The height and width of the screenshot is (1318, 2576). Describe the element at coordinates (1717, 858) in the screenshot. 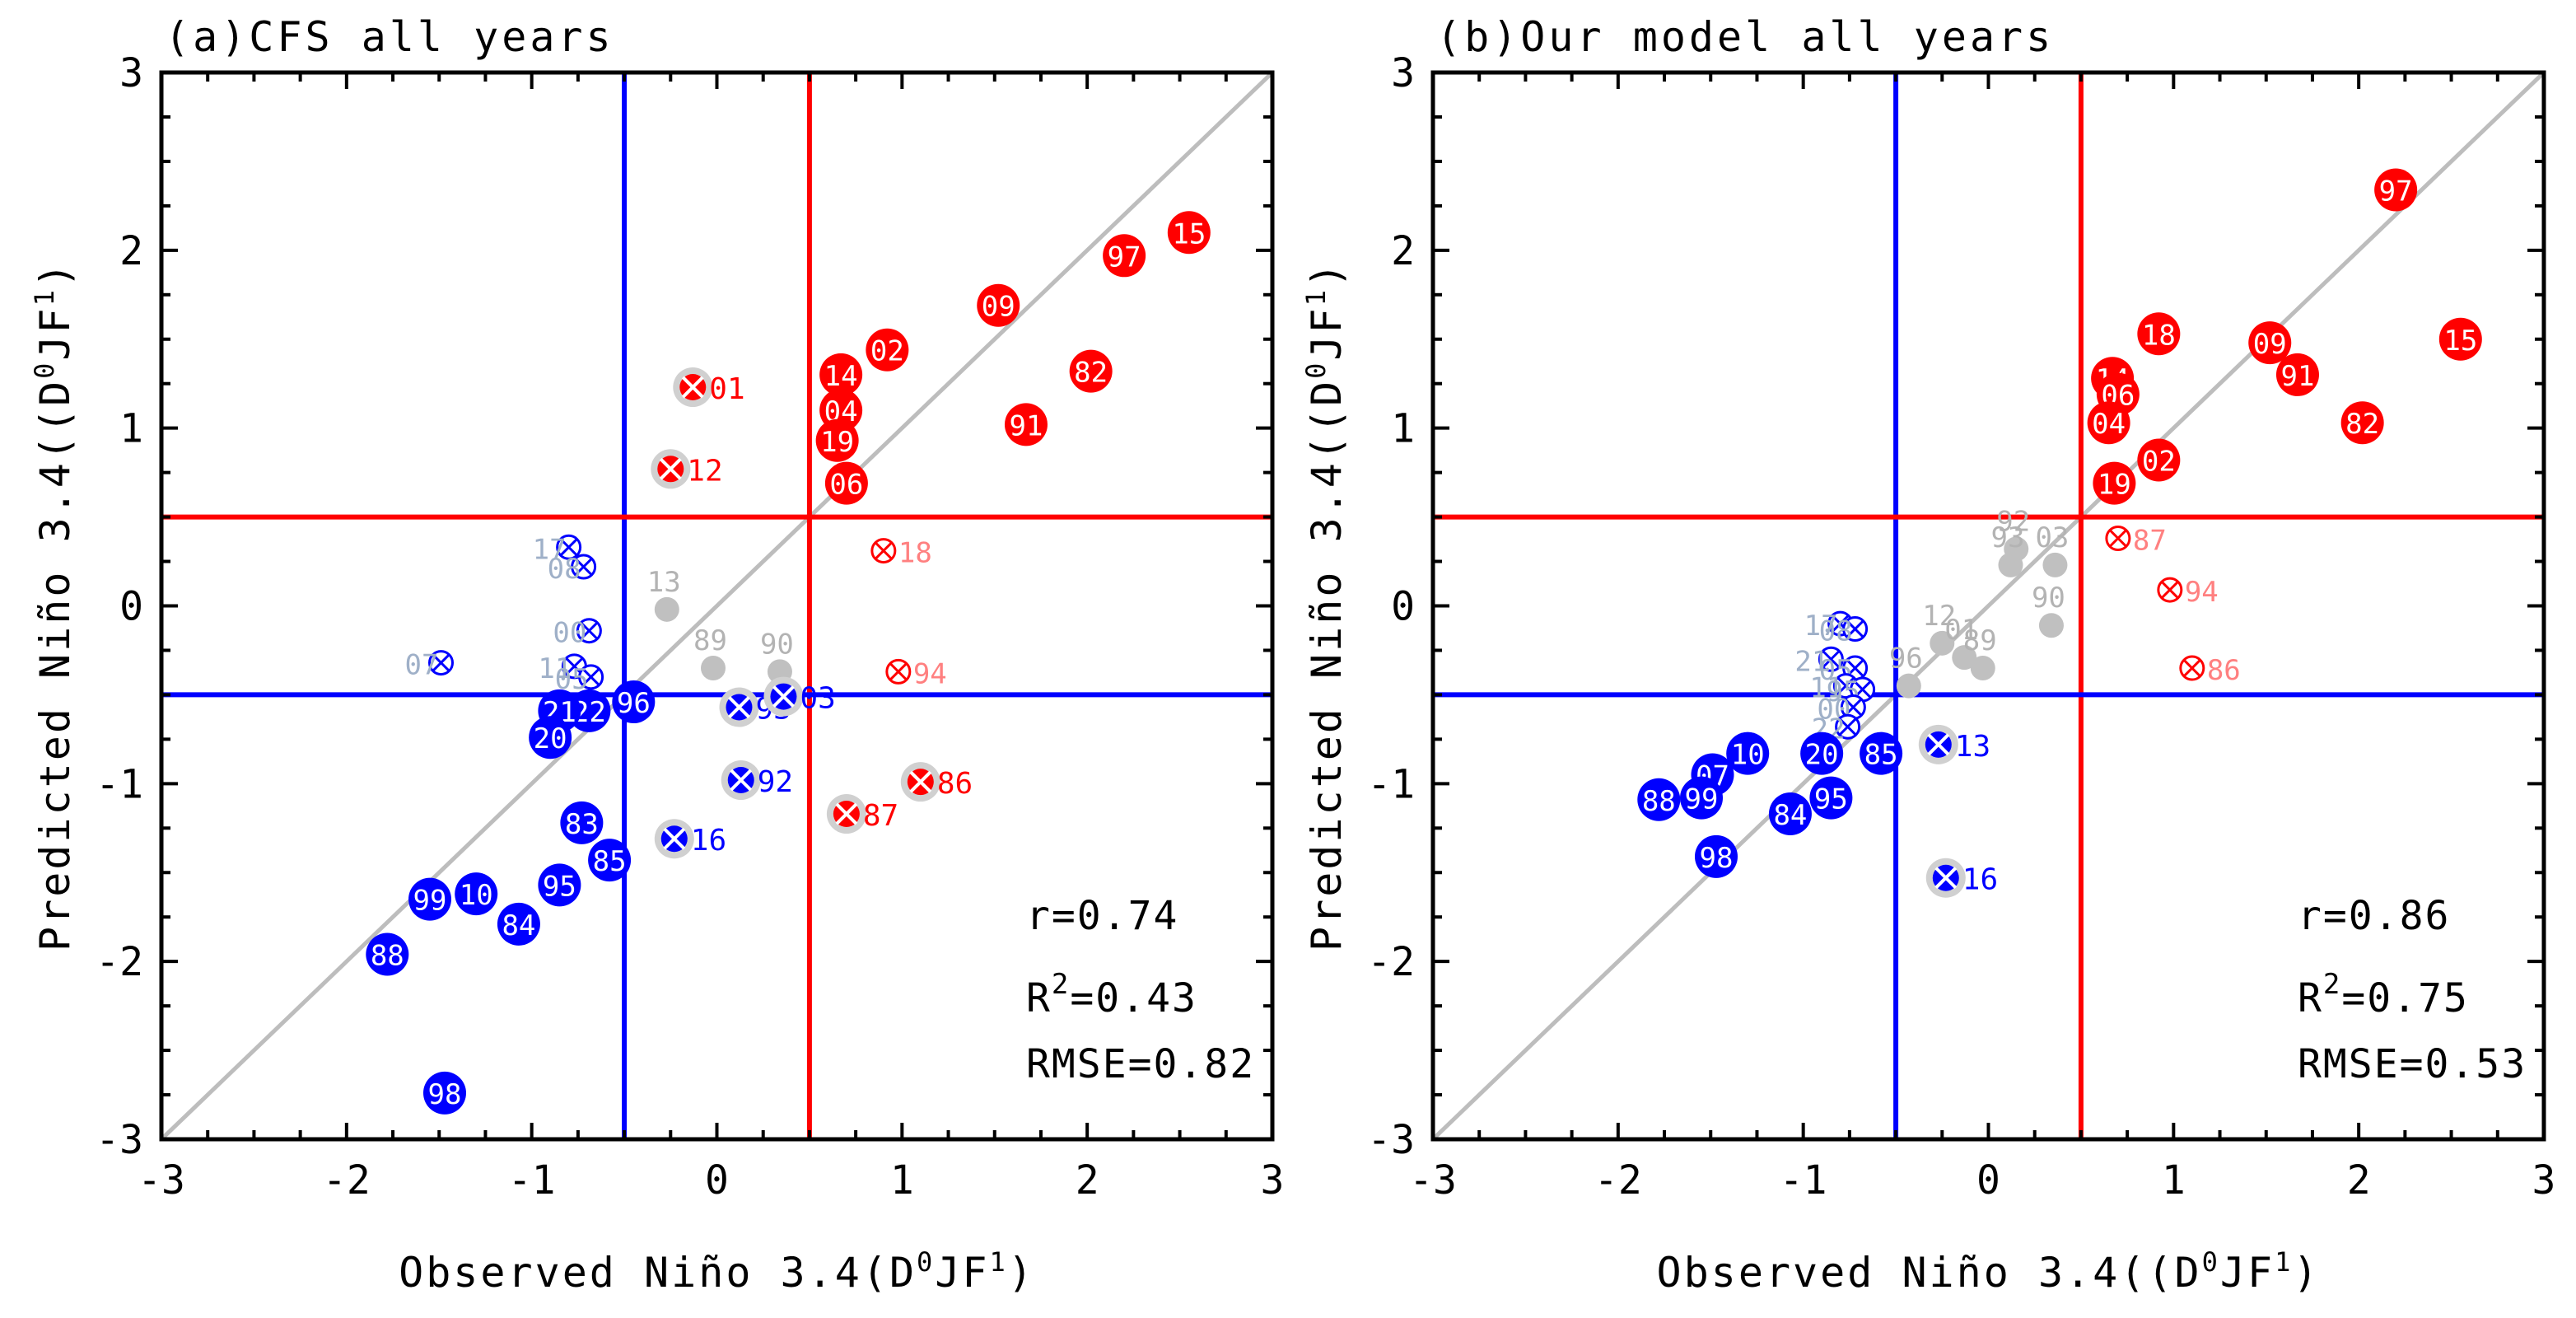

I see `data-point-label: 98` at that location.